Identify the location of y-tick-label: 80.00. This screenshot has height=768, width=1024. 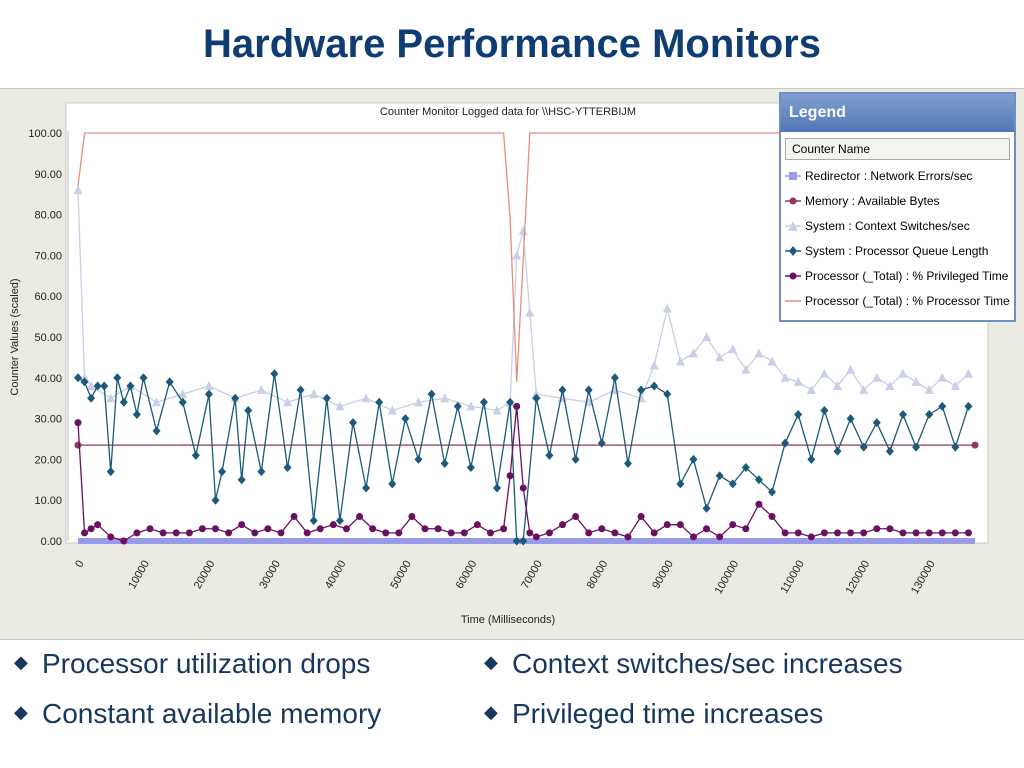
(48, 216).